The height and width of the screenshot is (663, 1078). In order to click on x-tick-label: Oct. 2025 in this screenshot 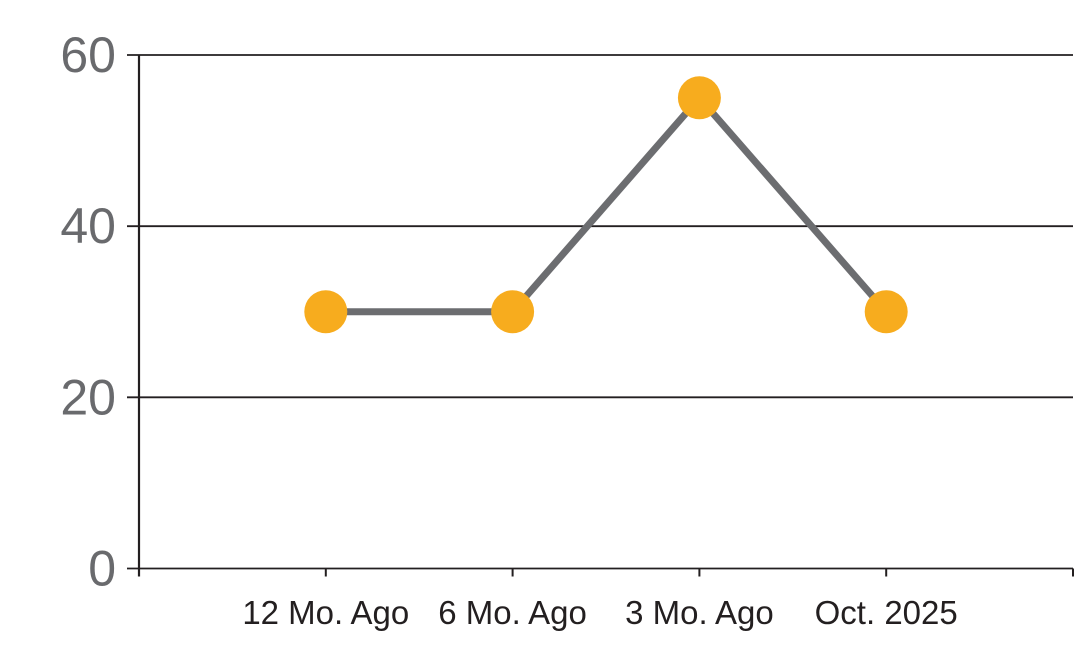, I will do `click(886, 612)`.